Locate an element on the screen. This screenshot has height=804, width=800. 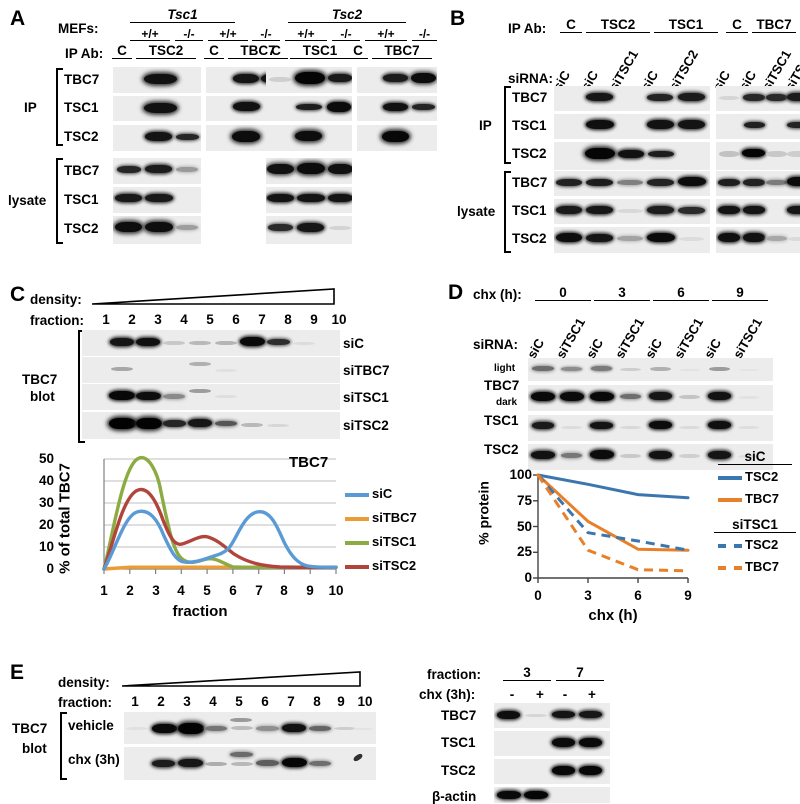
panel-c-blot-row-label-1: siTBC7 is located at coordinates (366, 370).